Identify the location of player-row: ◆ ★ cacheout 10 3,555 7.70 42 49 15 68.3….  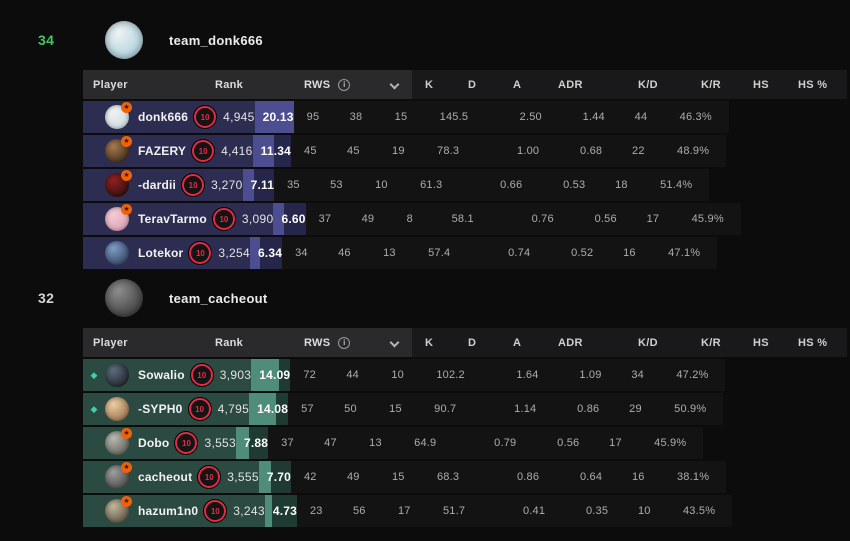
(465, 477).